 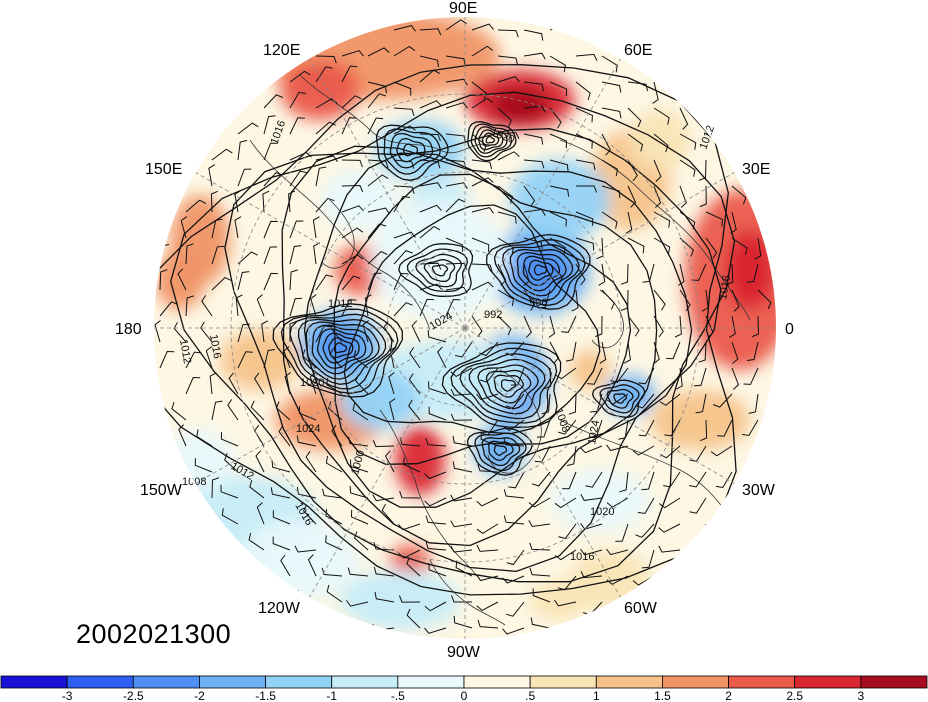 I want to click on colorbar-tick-label: -3, so click(x=67, y=695).